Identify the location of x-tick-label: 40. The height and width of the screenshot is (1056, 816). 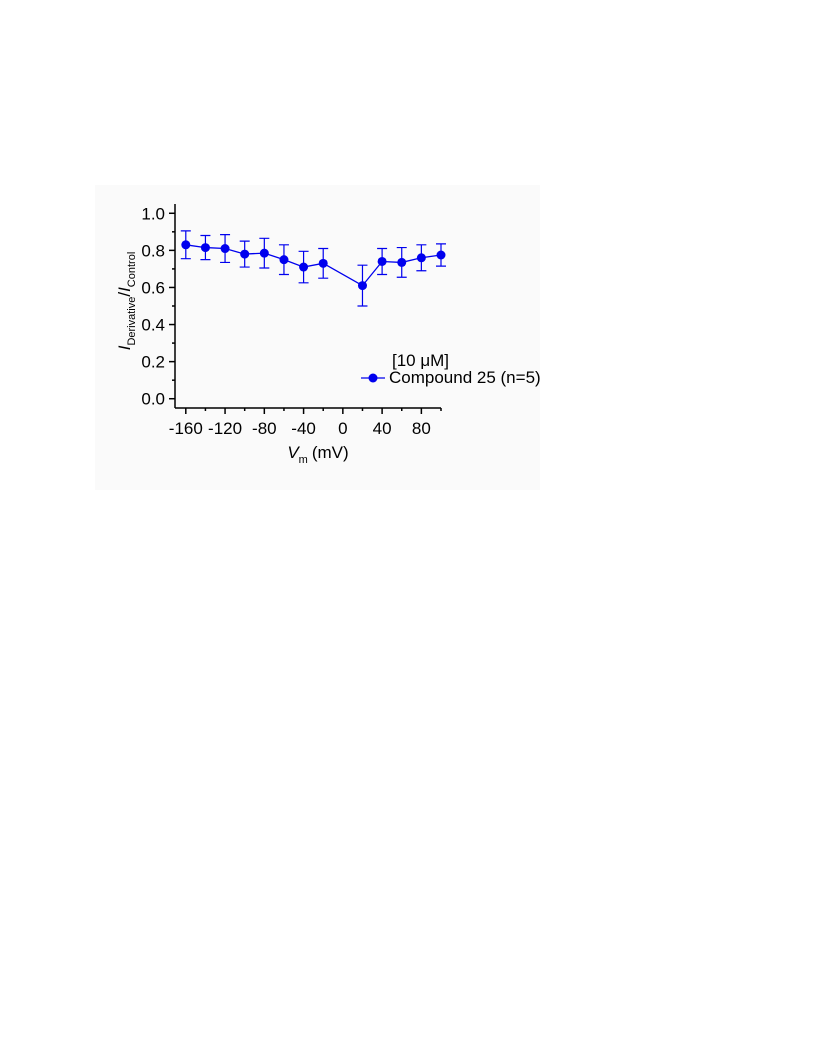
(382, 428).